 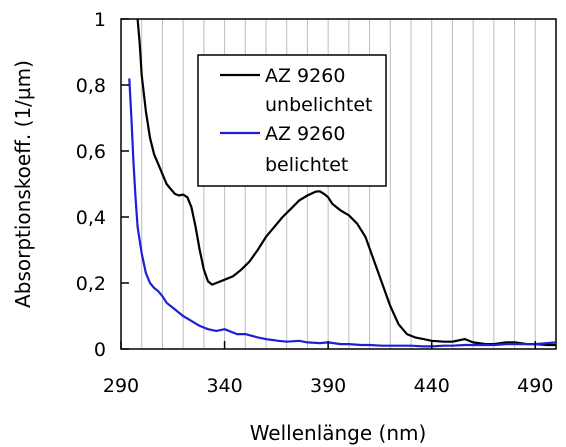 What do you see at coordinates (91, 284) in the screenshot?
I see `y-tick-label: 0,2` at bounding box center [91, 284].